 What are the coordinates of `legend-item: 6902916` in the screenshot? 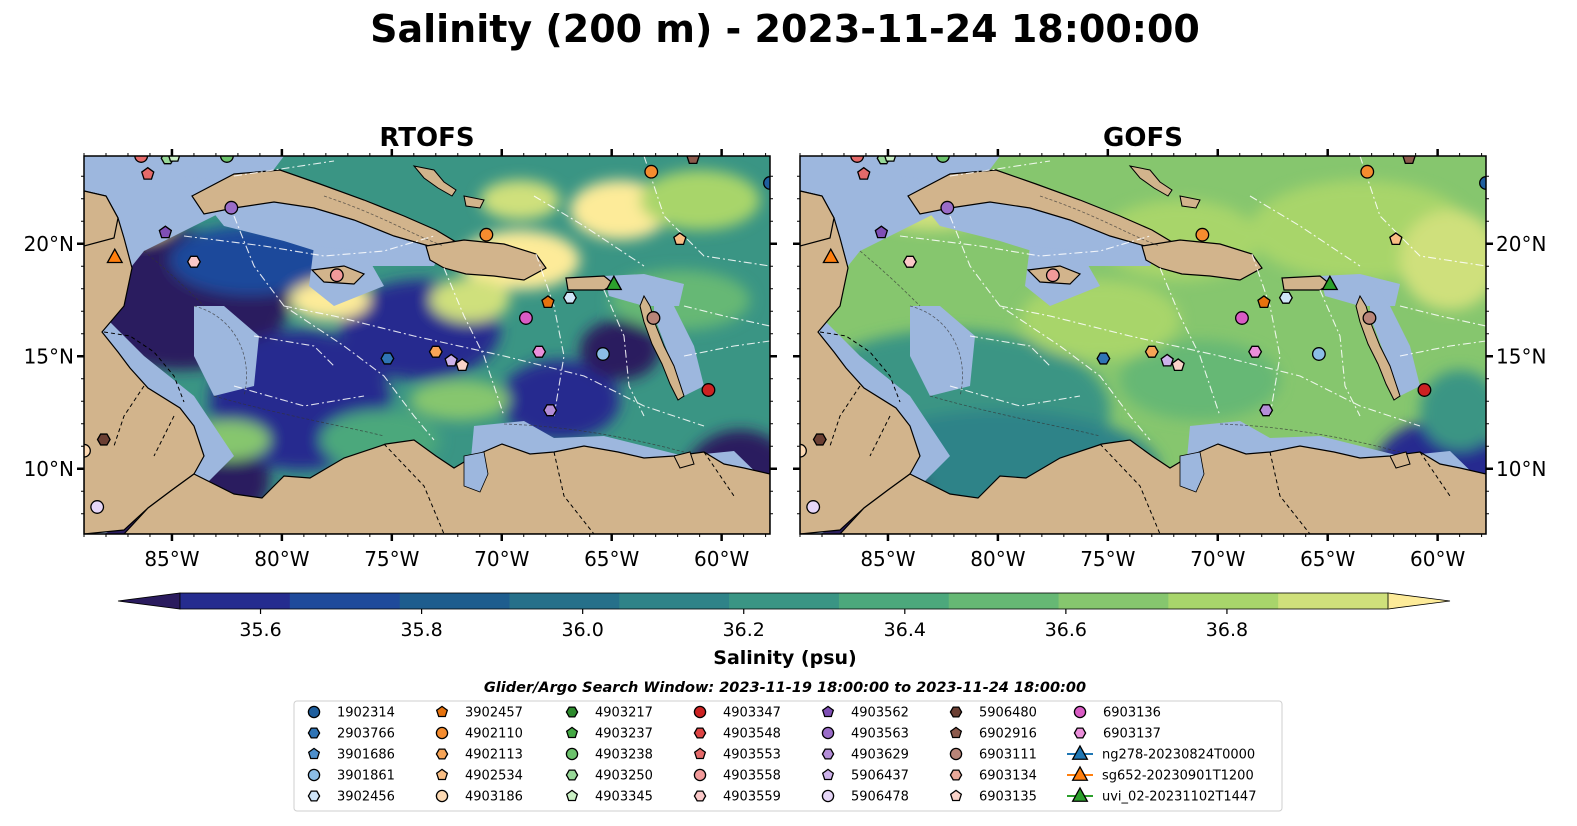 It's located at (993, 734).